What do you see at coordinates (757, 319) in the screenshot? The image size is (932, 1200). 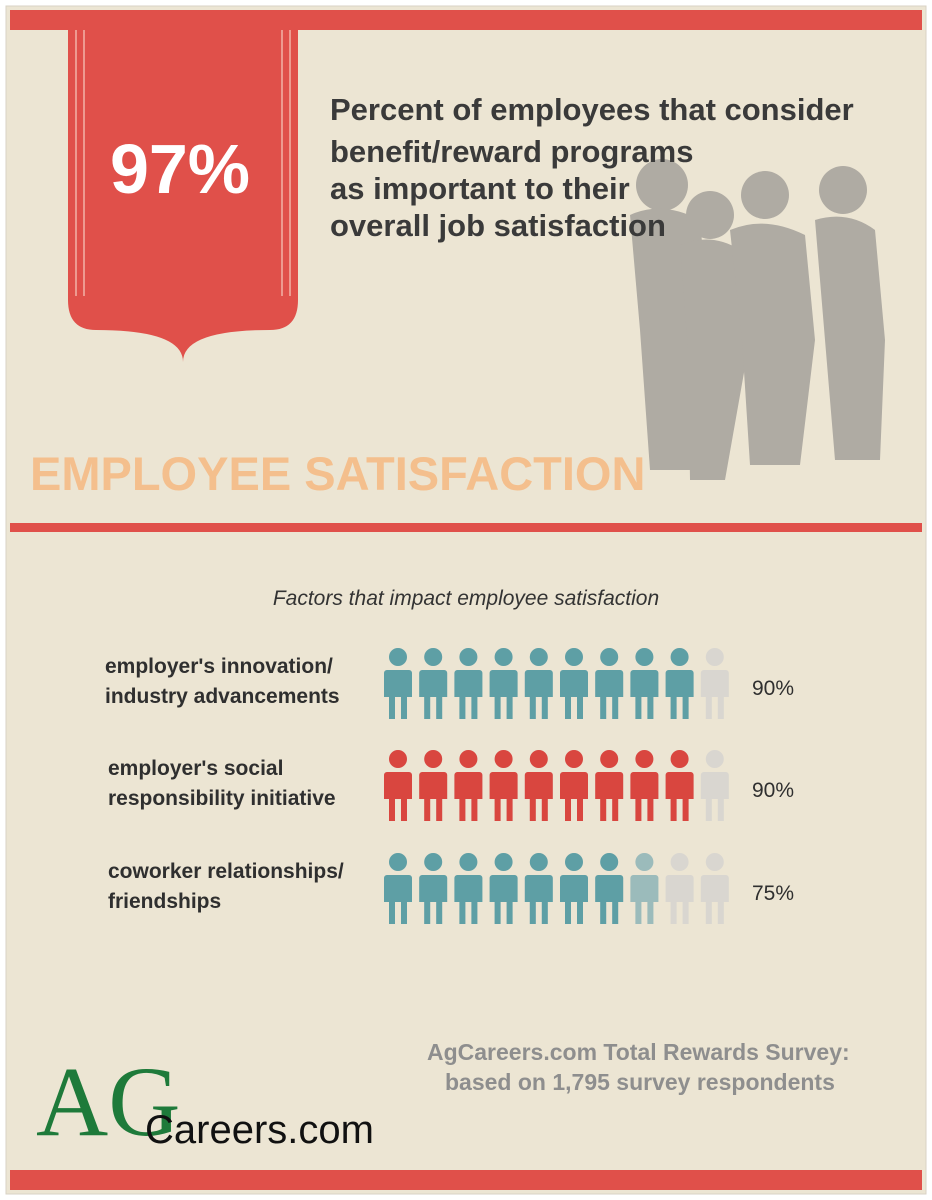 I see `silhouettes` at bounding box center [757, 319].